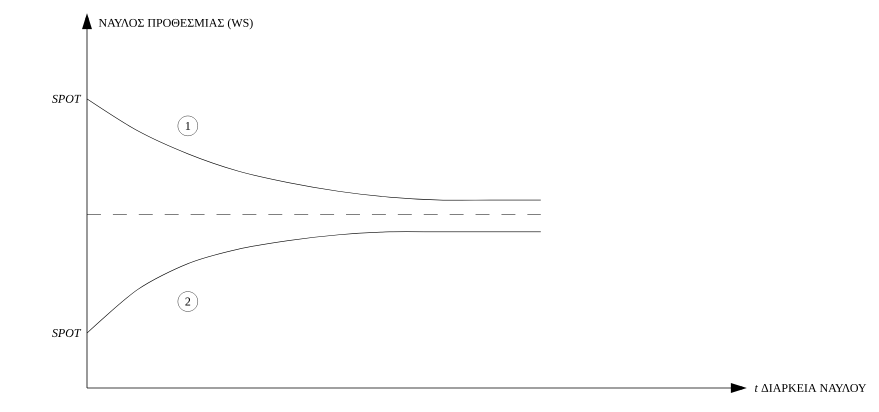  I want to click on text: t ΔΙΑΡΚΕΙΑ ΝΑΥΛΟΥ, so click(810, 388).